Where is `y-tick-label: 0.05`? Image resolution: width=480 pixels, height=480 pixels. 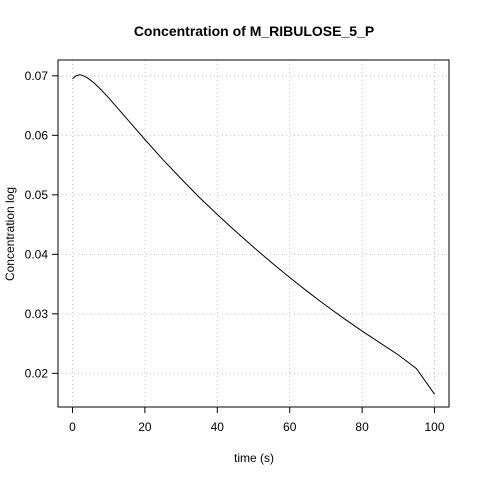
y-tick-label: 0.05 is located at coordinates (37, 195).